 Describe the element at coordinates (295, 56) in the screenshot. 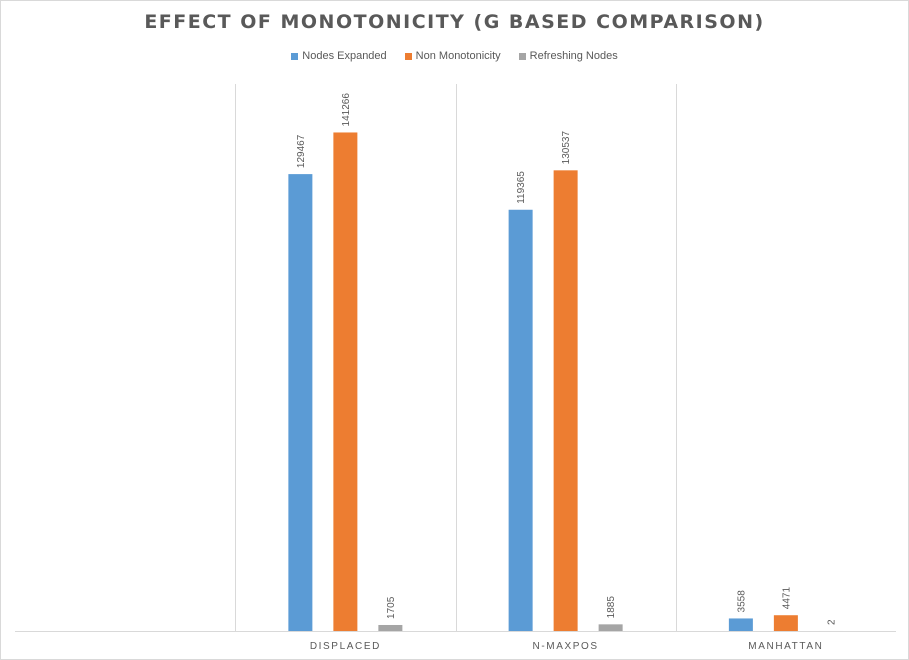

I see `legend-swatch-nodes-expanded` at that location.